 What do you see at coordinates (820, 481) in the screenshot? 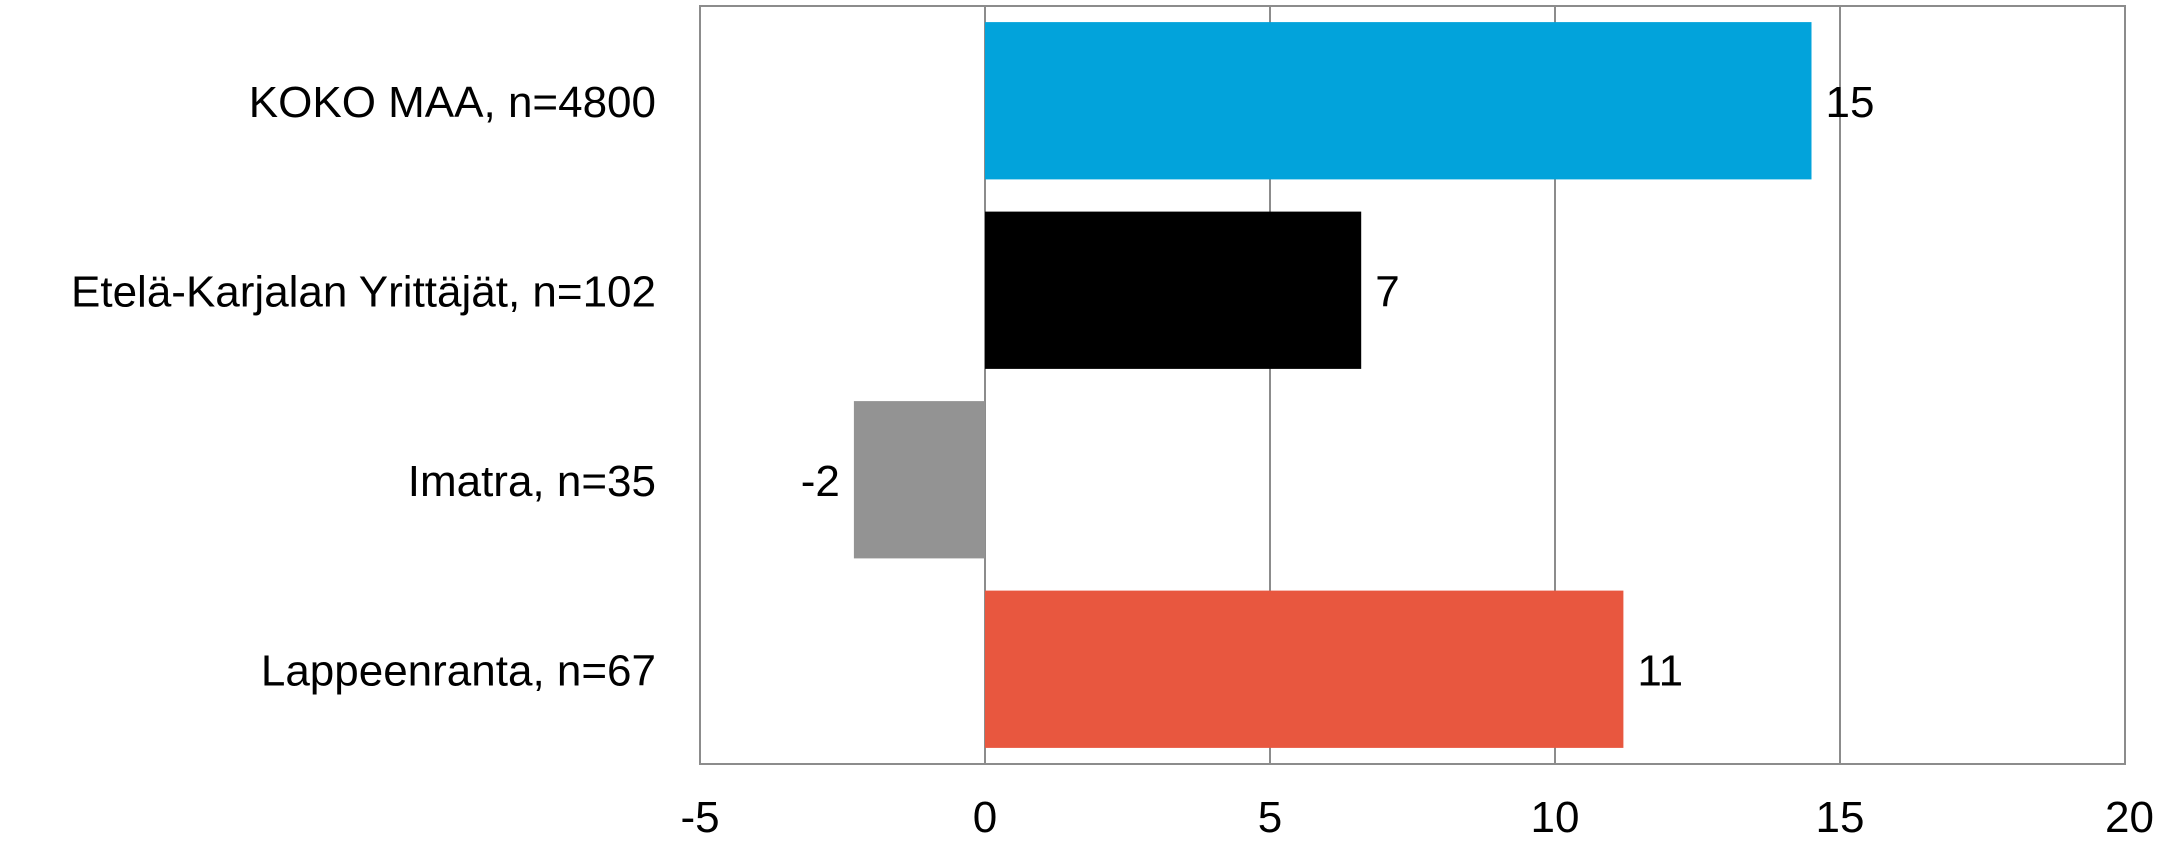
I see `data-label-2: -2` at bounding box center [820, 481].